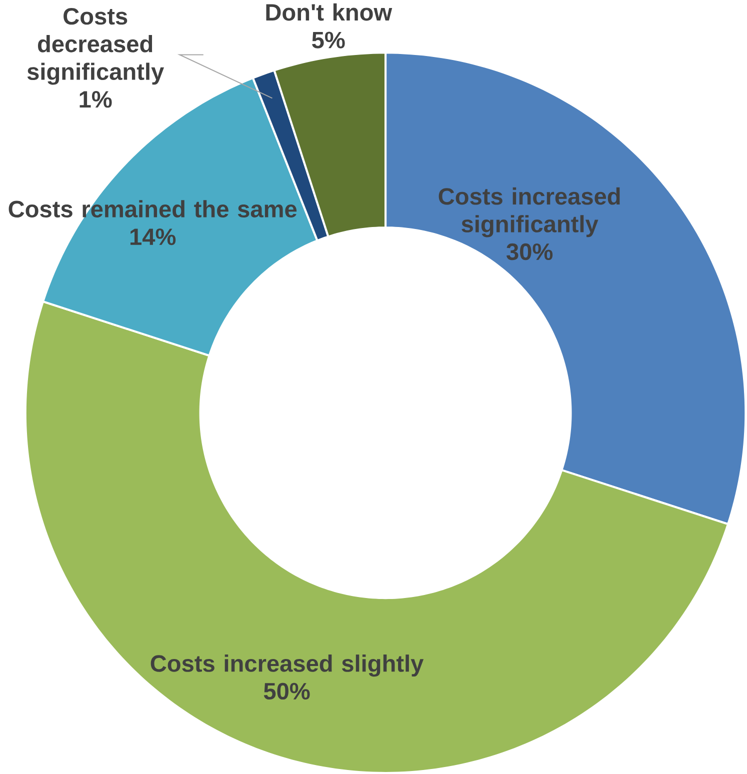 Image resolution: width=747 pixels, height=774 pixels. What do you see at coordinates (96, 46) in the screenshot?
I see `slice-label: Costs decreased significantly` at bounding box center [96, 46].